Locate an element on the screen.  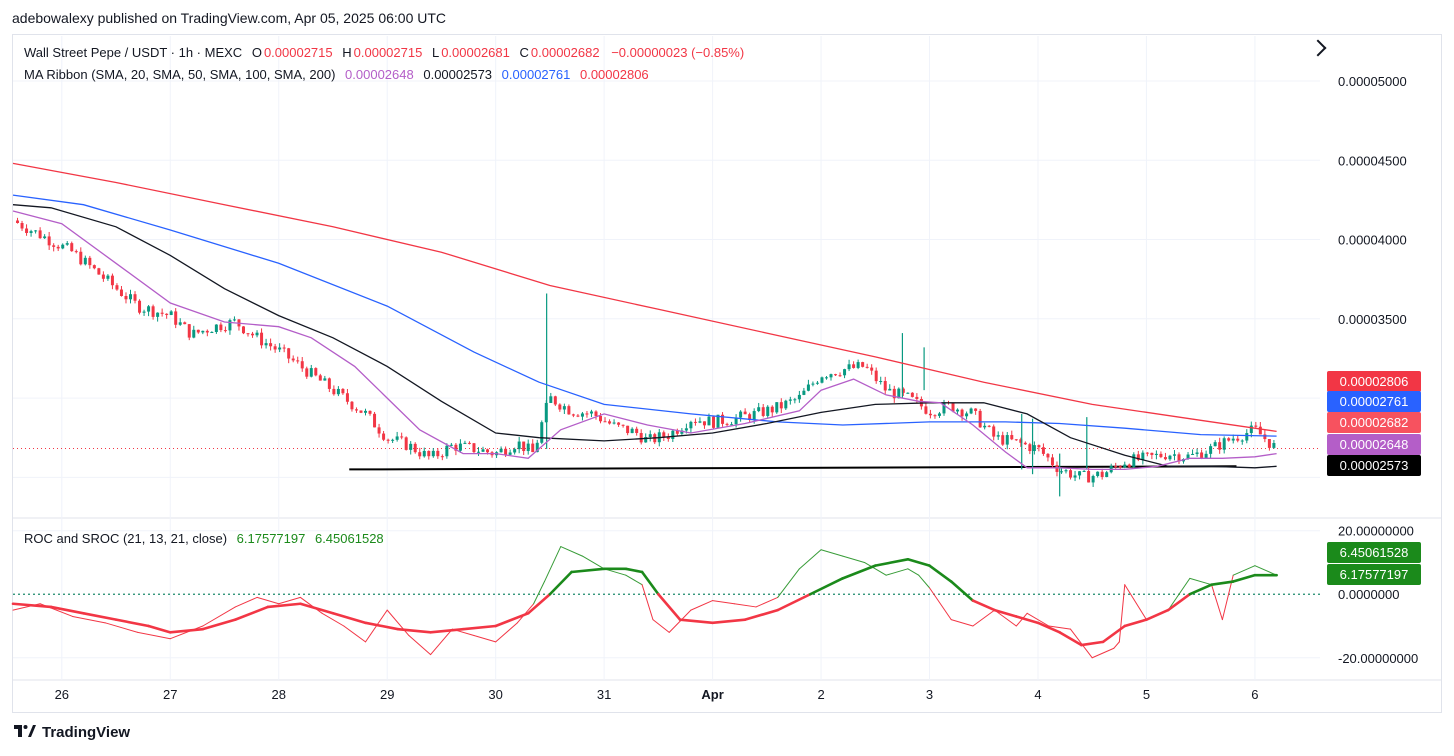
price-tag: 0.00002648 is located at coordinates (1374, 444).